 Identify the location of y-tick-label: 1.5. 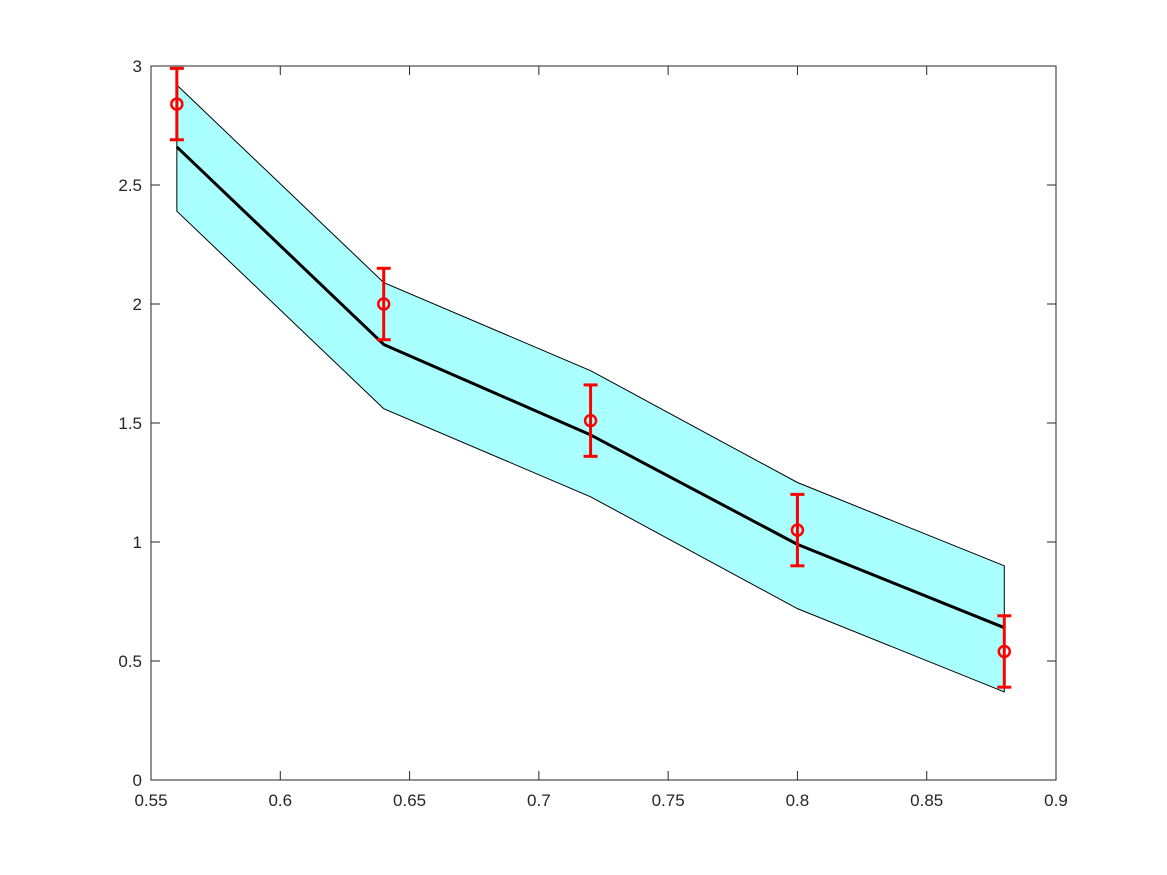
(130, 423).